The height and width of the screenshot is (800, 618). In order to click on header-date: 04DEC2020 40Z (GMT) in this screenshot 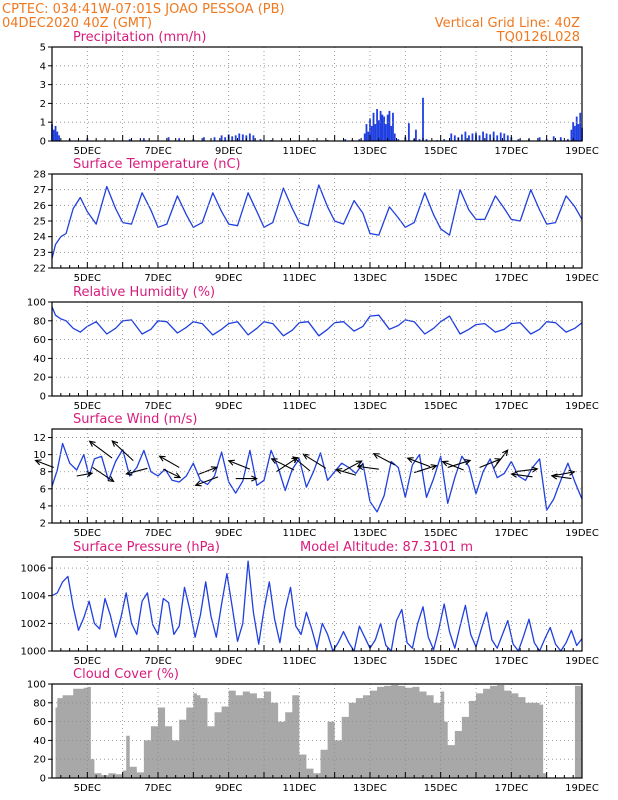, I will do `click(77, 23)`.